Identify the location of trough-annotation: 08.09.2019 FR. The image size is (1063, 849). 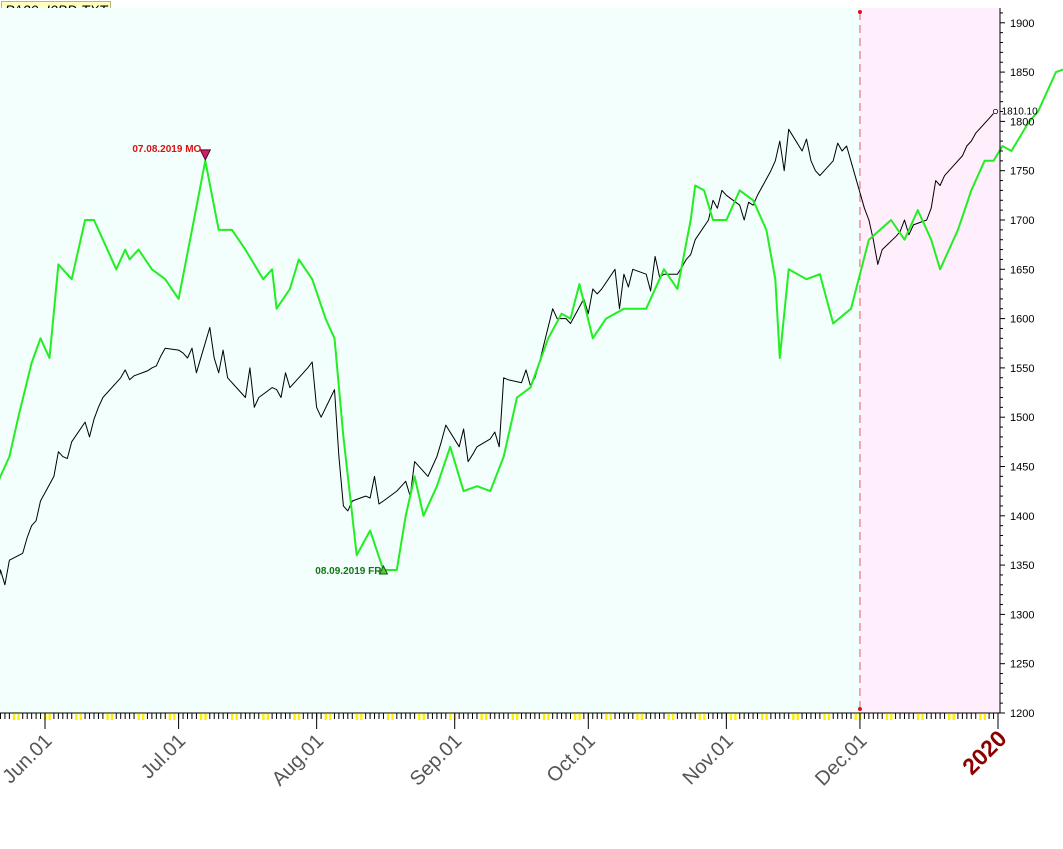
(348, 571).